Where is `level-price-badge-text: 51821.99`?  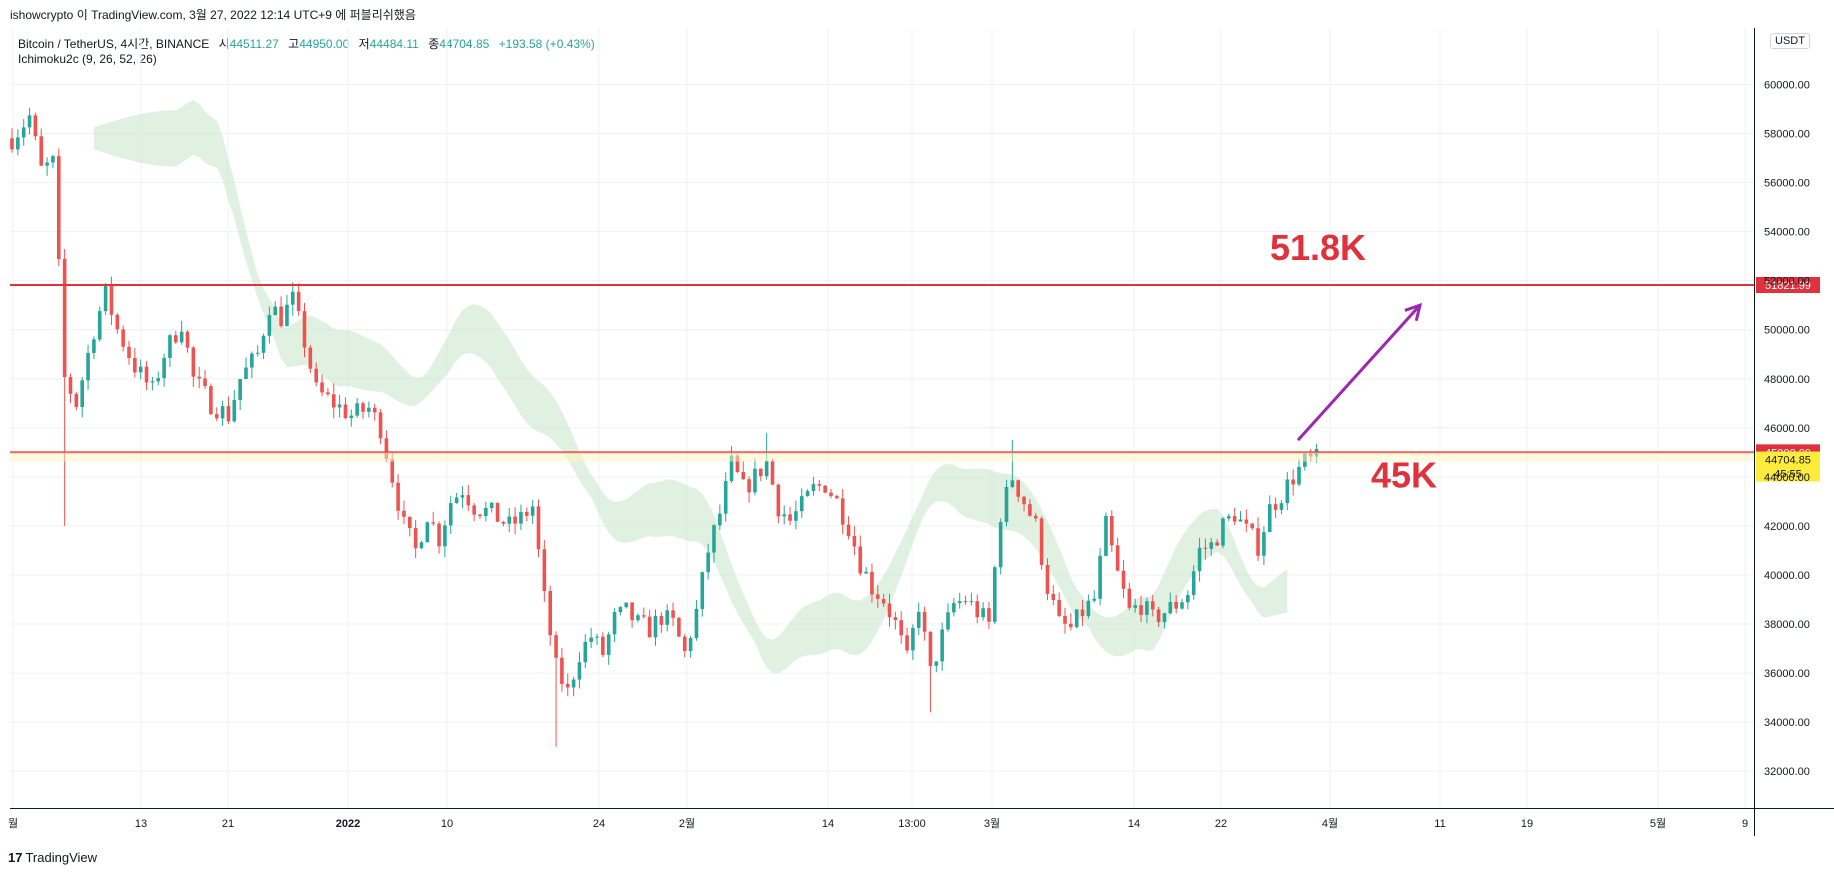 level-price-badge-text: 51821.99 is located at coordinates (1788, 286).